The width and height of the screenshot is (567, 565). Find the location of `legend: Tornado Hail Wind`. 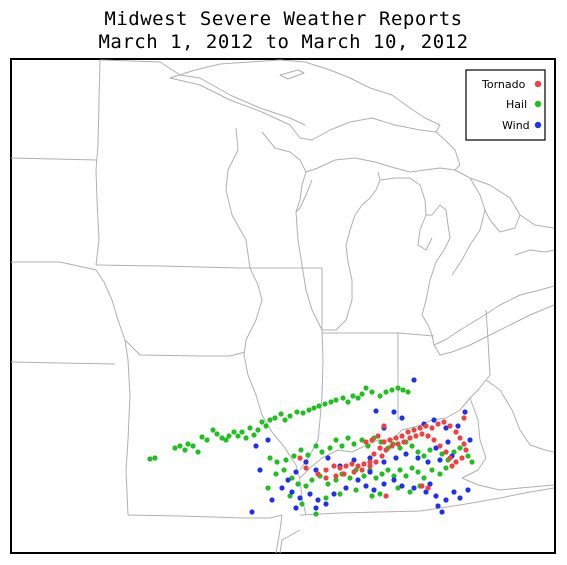

legend: Tornado Hail Wind is located at coordinates (505, 105).